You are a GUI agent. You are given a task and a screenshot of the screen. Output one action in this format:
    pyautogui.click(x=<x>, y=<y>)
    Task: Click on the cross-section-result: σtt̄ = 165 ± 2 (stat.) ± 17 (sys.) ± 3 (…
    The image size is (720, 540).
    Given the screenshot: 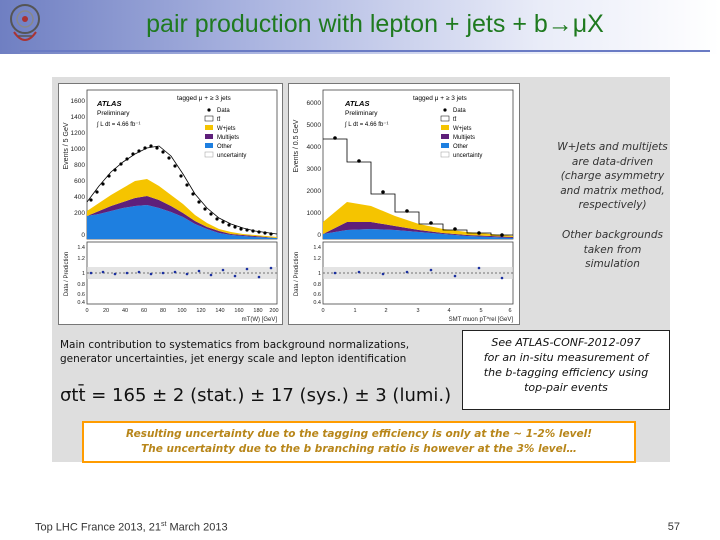 What is the action you would take?
    pyautogui.click(x=256, y=395)
    